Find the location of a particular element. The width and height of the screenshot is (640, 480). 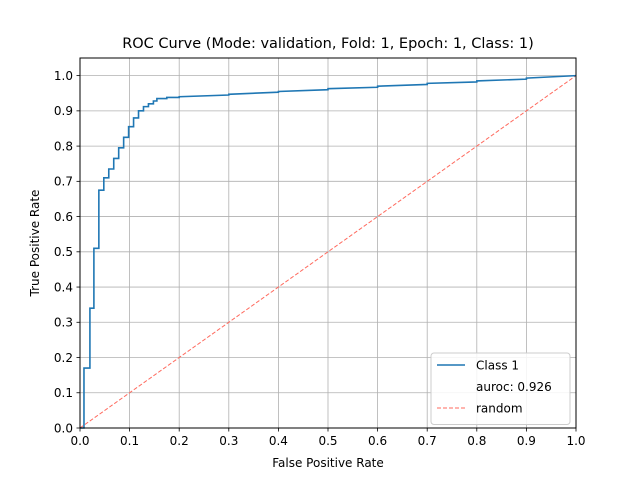

x-tick-label: 0.3 is located at coordinates (228, 441).